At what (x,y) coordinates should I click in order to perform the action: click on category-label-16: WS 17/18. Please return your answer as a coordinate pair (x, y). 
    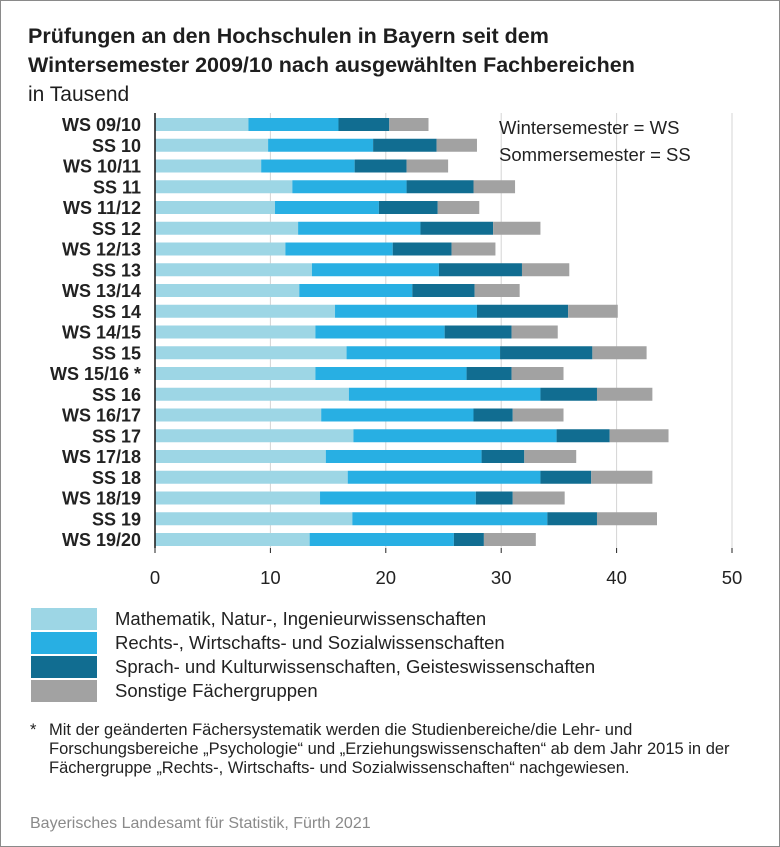
    Looking at the image, I should click on (101, 457).